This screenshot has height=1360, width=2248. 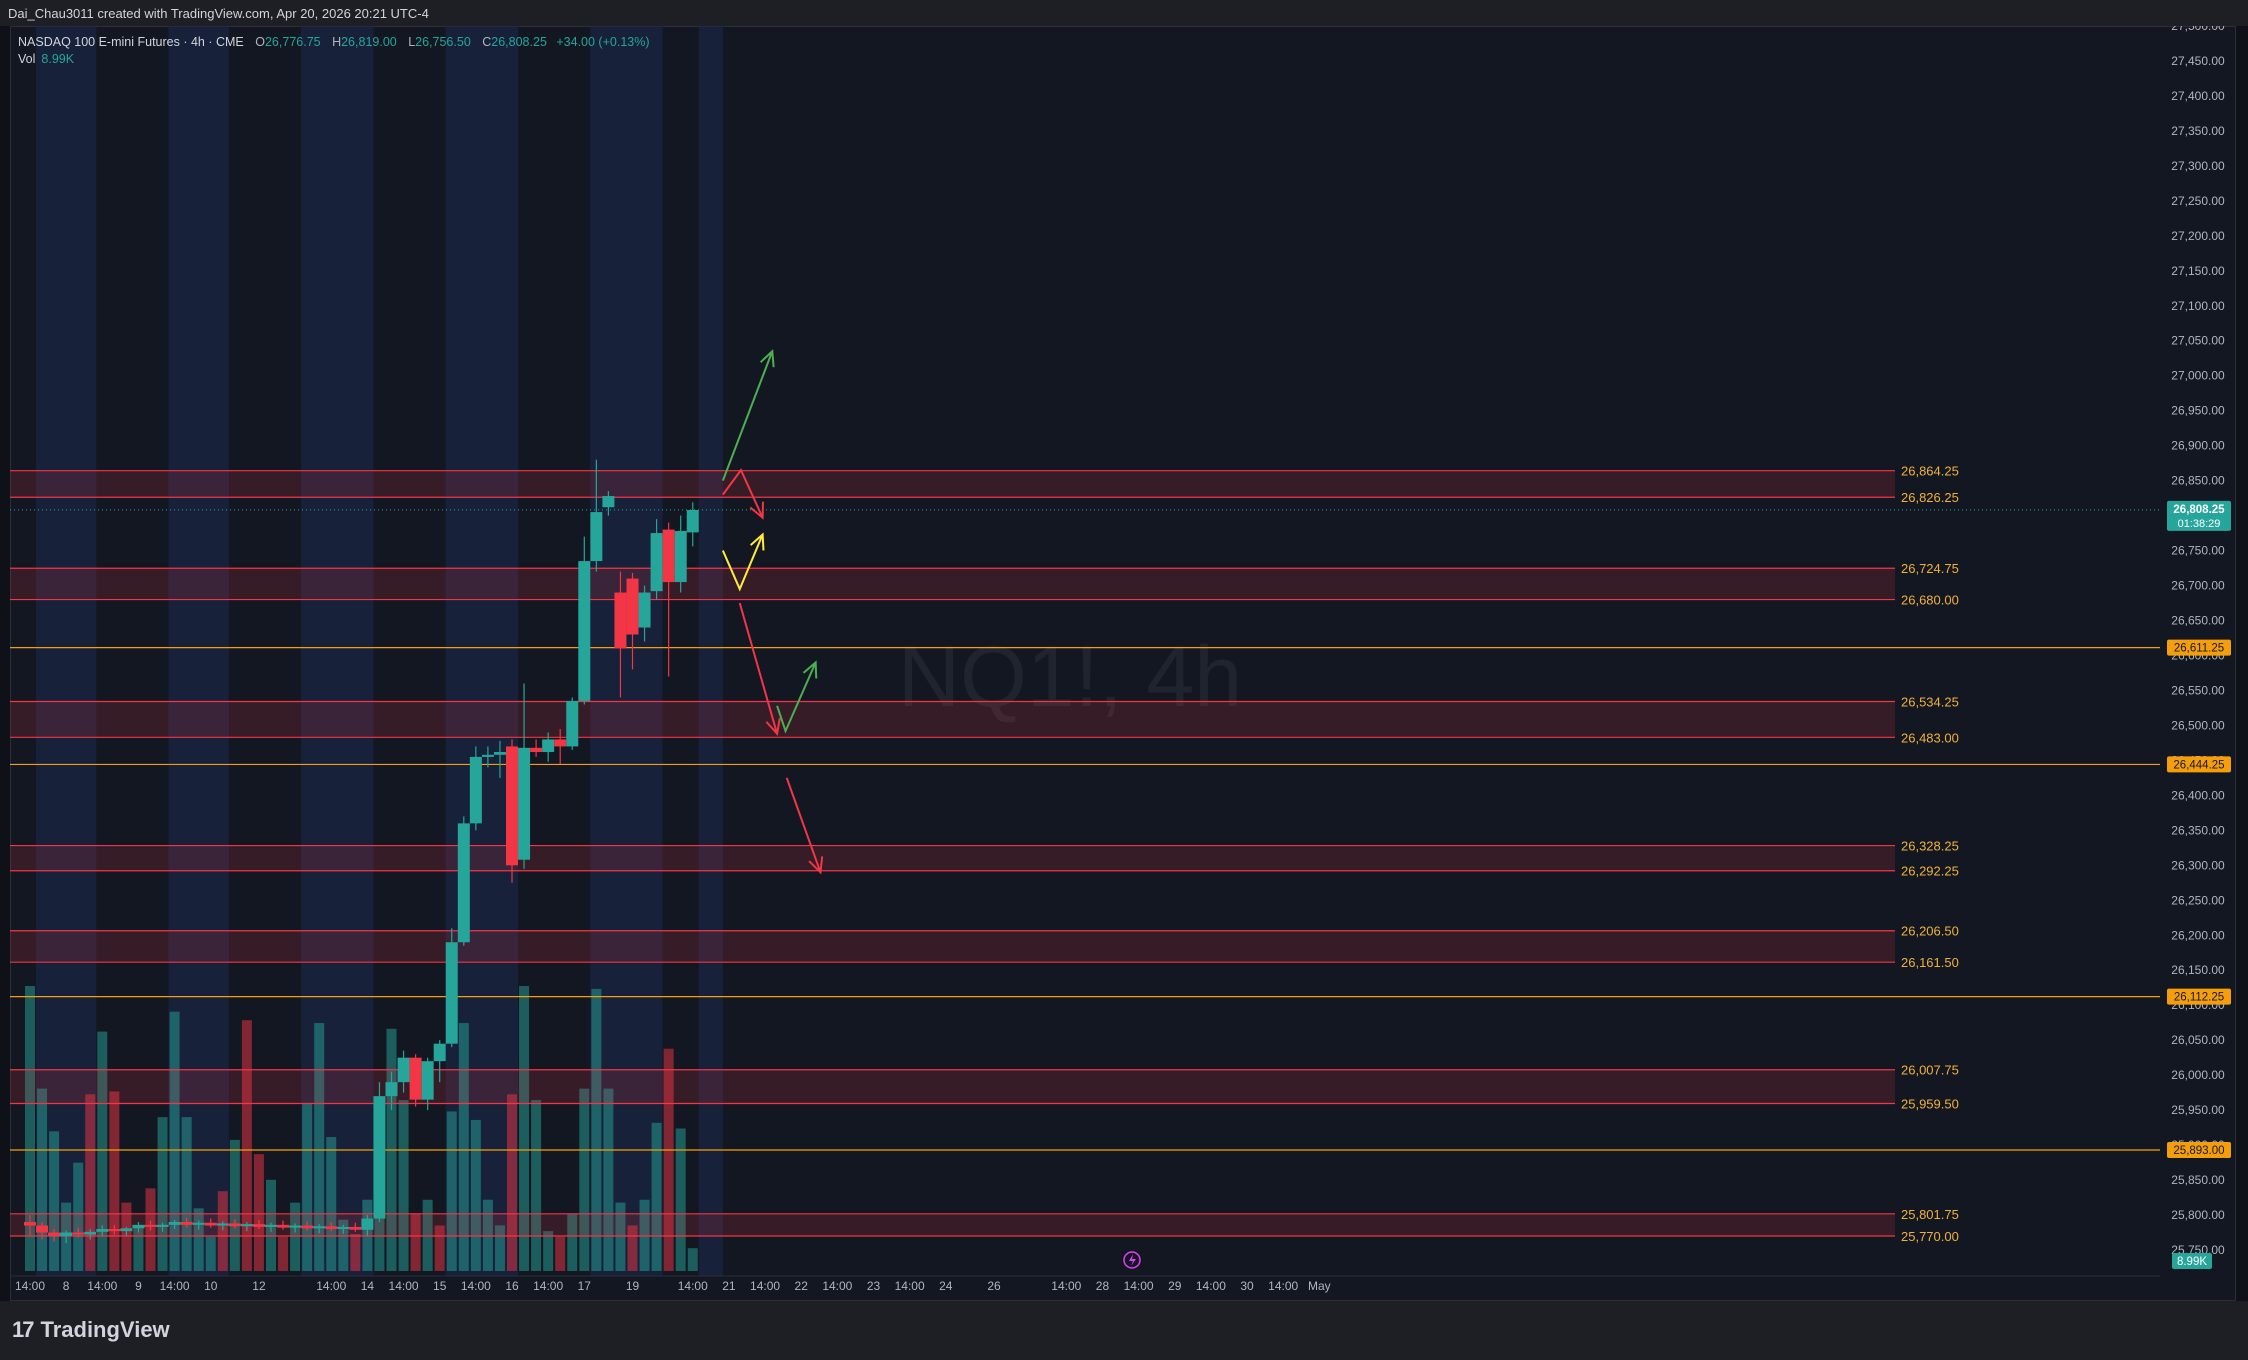 What do you see at coordinates (487, 42) in the screenshot?
I see `close-label: C` at bounding box center [487, 42].